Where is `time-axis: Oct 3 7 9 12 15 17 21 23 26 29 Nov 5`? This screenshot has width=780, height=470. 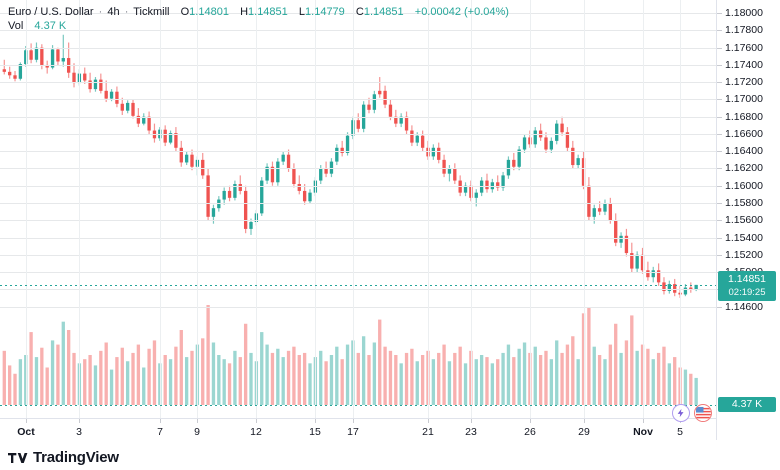
time-axis: Oct 3 7 9 12 15 17 21 23 26 29 Nov 5 is located at coordinates (358, 431).